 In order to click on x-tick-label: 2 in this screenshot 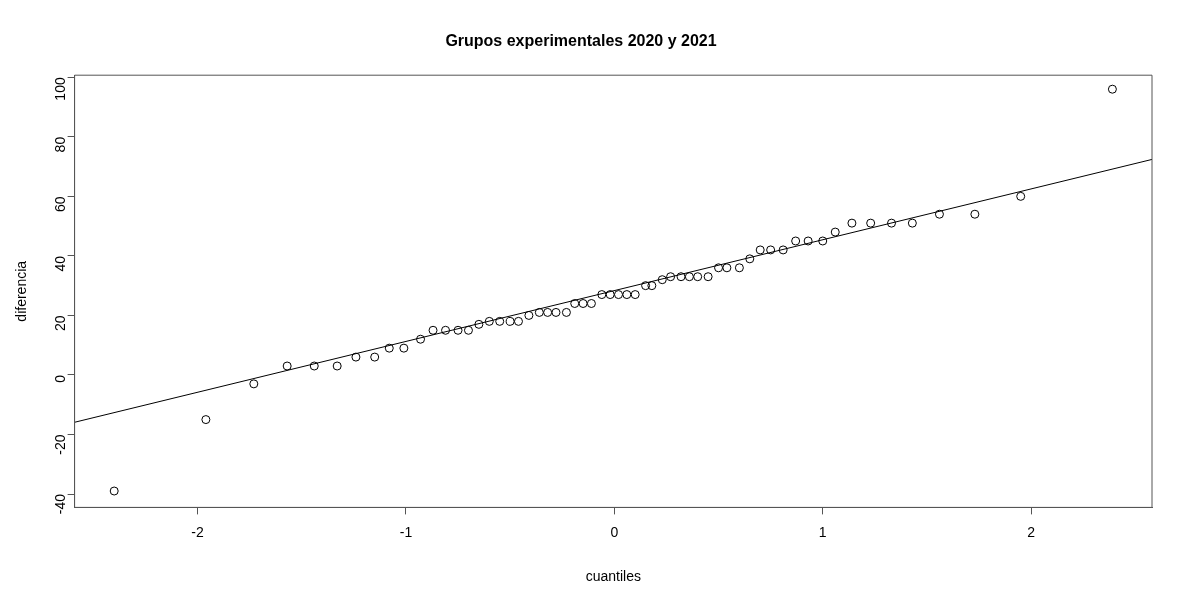, I will do `click(1031, 531)`.